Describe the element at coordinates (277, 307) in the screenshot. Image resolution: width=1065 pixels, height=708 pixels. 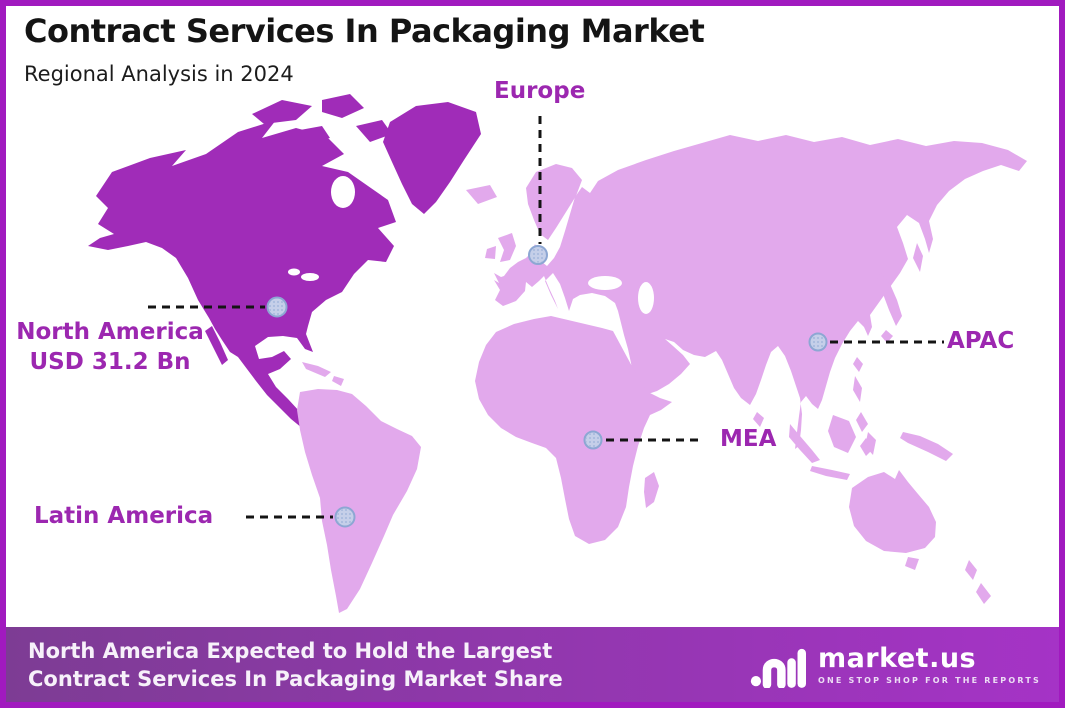
I see `marker-north-america` at that location.